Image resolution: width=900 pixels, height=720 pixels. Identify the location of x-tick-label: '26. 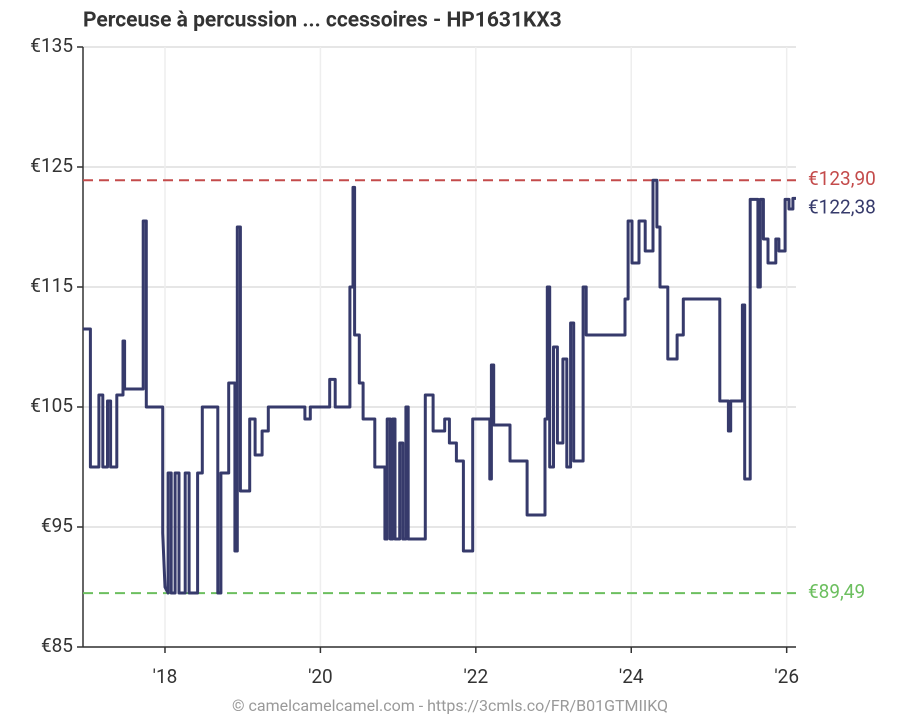
(786, 676).